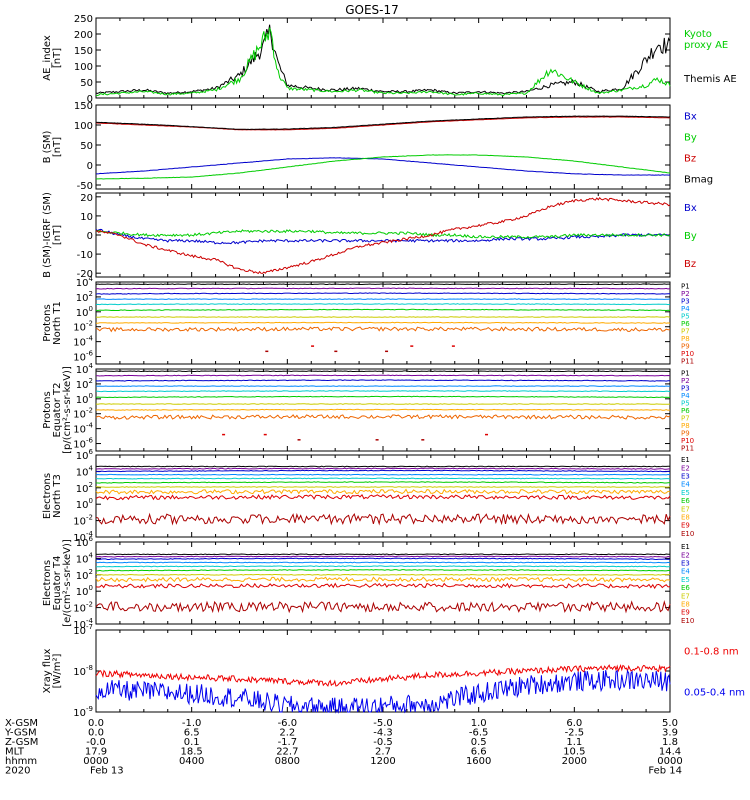 This screenshot has width=750, height=800. What do you see at coordinates (383, 167) in the screenshot?
I see `panel-1-series-By` at bounding box center [383, 167].